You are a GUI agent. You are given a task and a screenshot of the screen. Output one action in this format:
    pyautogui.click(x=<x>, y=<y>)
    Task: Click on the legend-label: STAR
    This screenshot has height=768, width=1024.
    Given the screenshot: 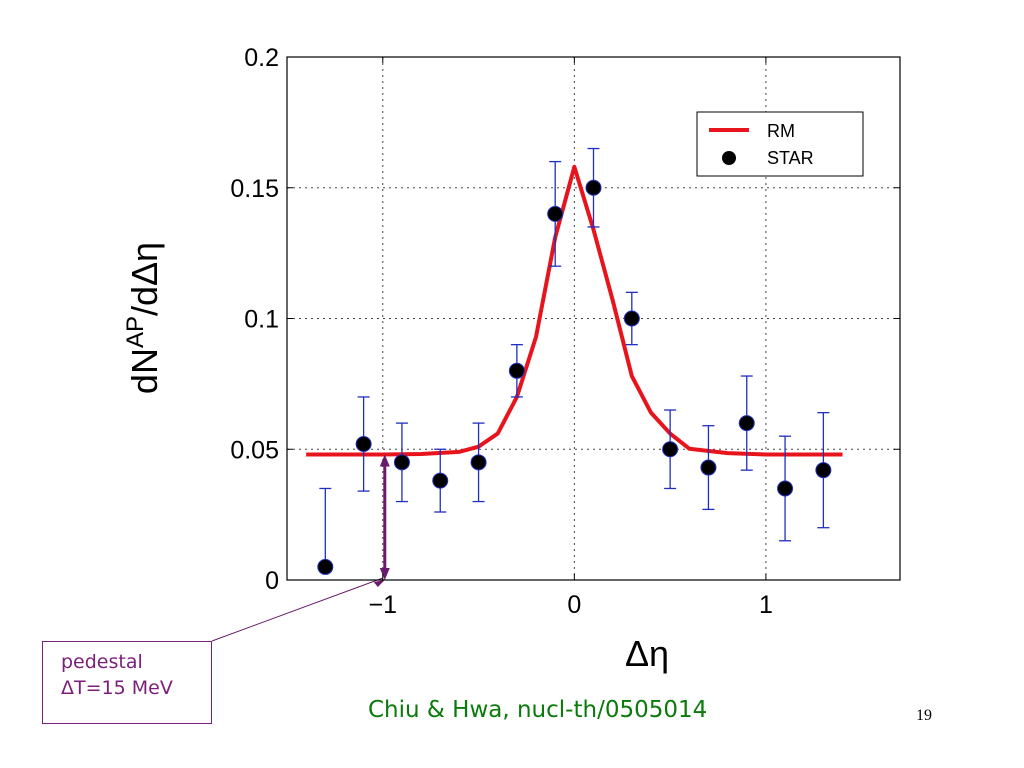 What is the action you would take?
    pyautogui.click(x=790, y=158)
    